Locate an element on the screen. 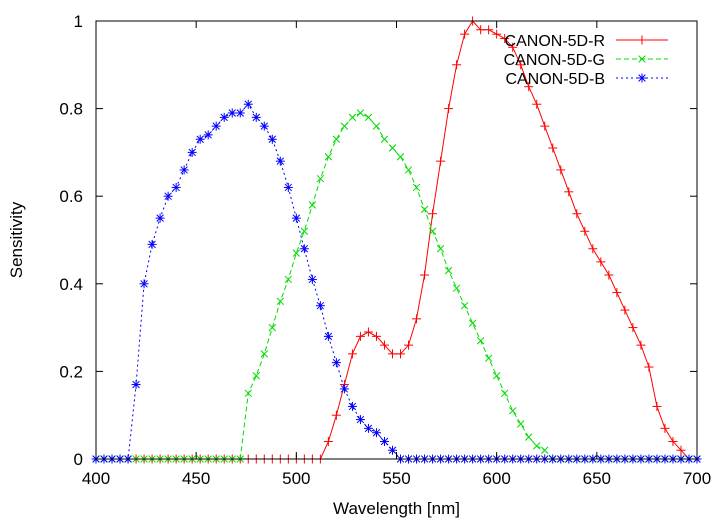  legend-item: CANON-5D-B is located at coordinates (586, 79).